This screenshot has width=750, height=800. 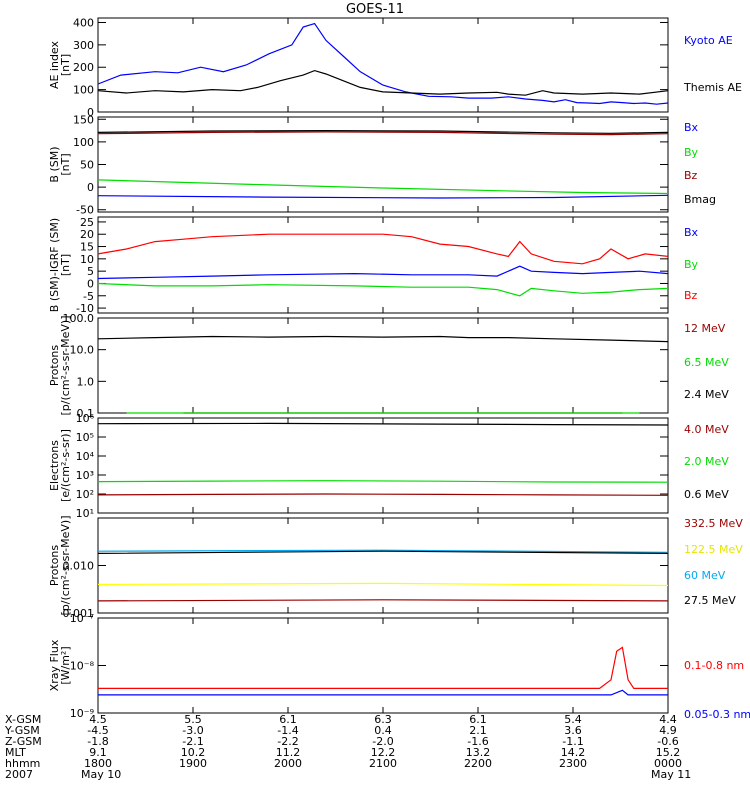 I want to click on ephemeris-value: 2000, so click(x=288, y=763).